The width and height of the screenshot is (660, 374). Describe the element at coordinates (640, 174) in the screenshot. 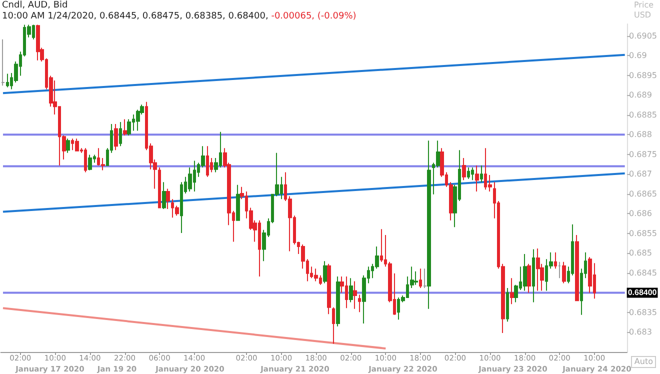

I see `y-tick-label: 0.687` at that location.